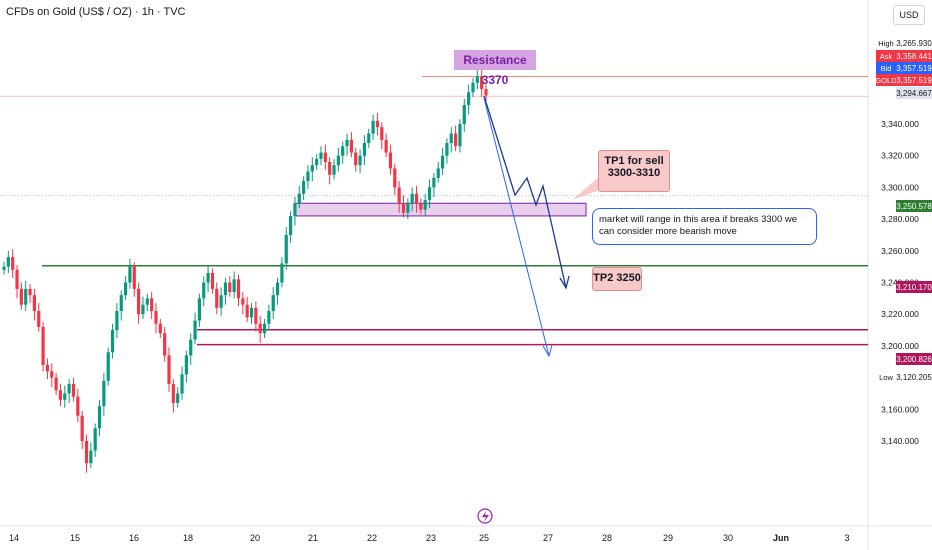 This screenshot has width=932, height=550. I want to click on currency-button: USD, so click(909, 15).